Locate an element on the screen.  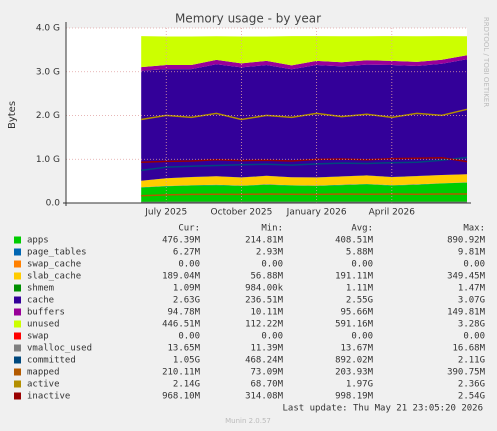
stat-value: 210.11M is located at coordinates (181, 373).